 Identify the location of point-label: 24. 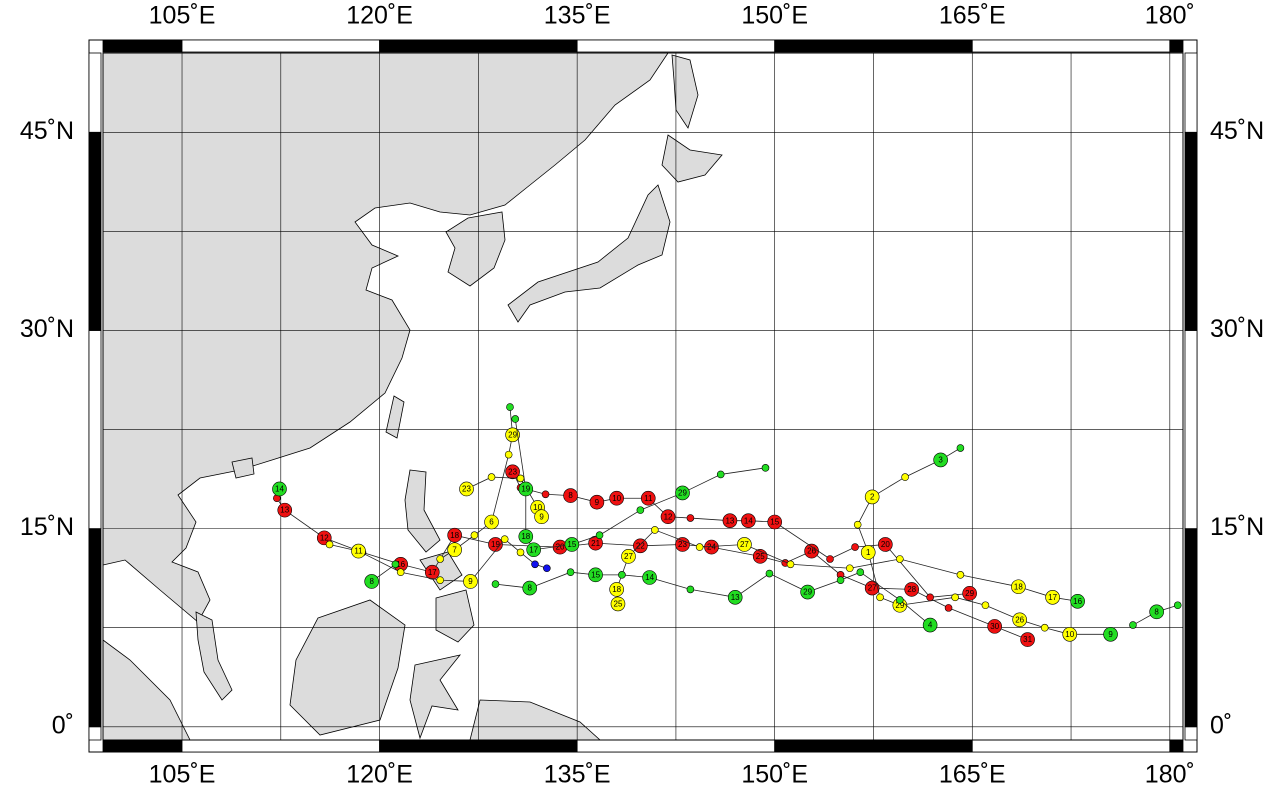
(711, 547).